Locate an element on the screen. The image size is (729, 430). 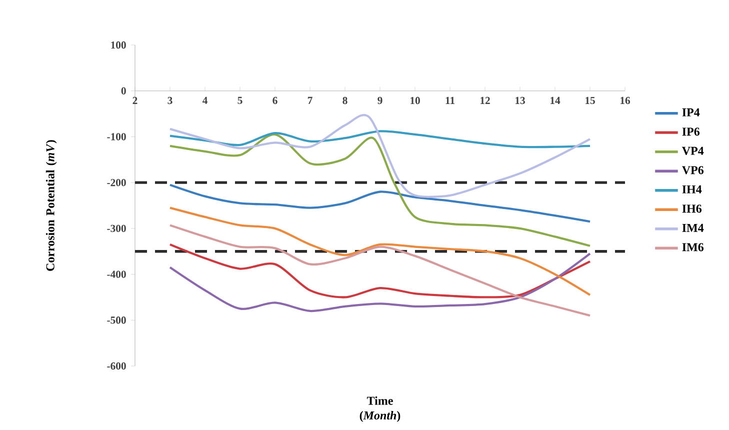
y-tick-label: 0 is located at coordinates (123, 90).